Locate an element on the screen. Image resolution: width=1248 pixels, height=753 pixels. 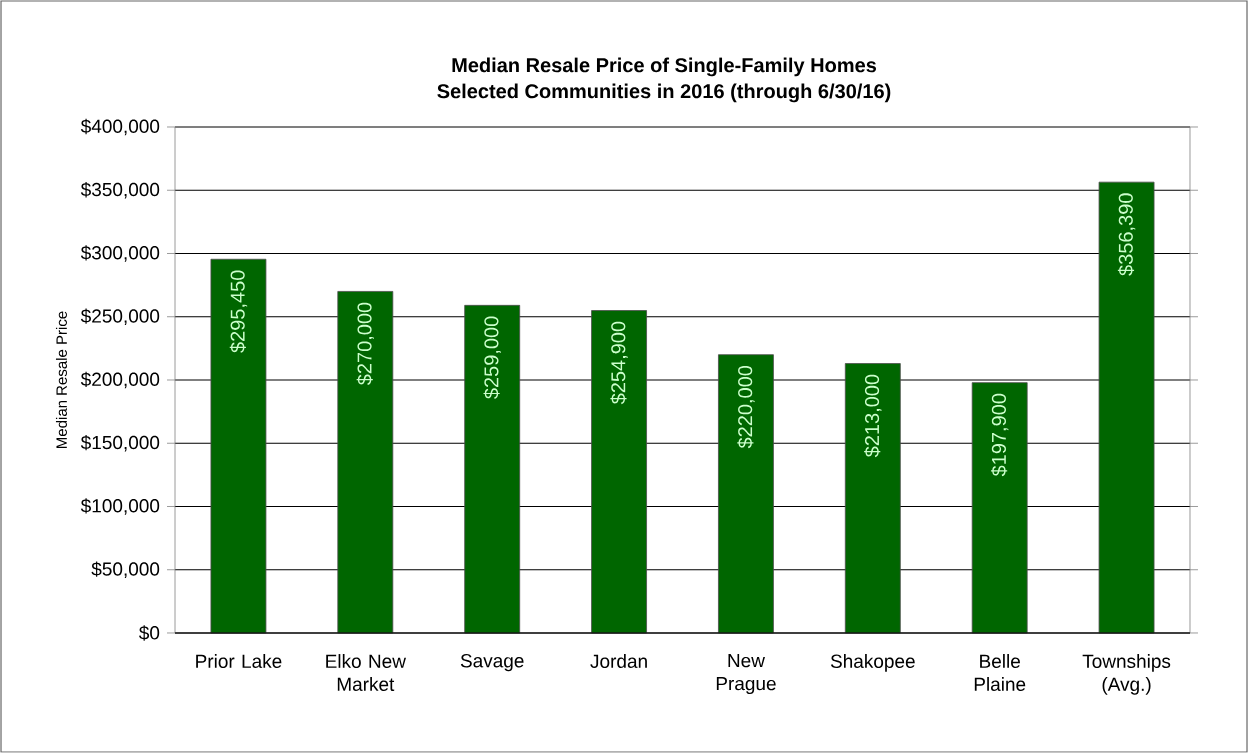
data-label: $254,900 is located at coordinates (619, 363).